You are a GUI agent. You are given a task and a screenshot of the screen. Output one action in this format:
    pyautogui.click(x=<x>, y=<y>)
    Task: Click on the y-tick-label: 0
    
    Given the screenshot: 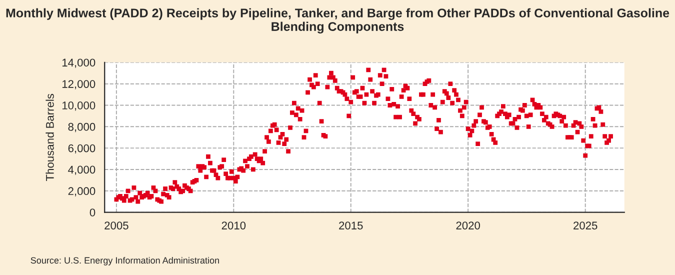 What is the action you would take?
    pyautogui.click(x=93, y=212)
    